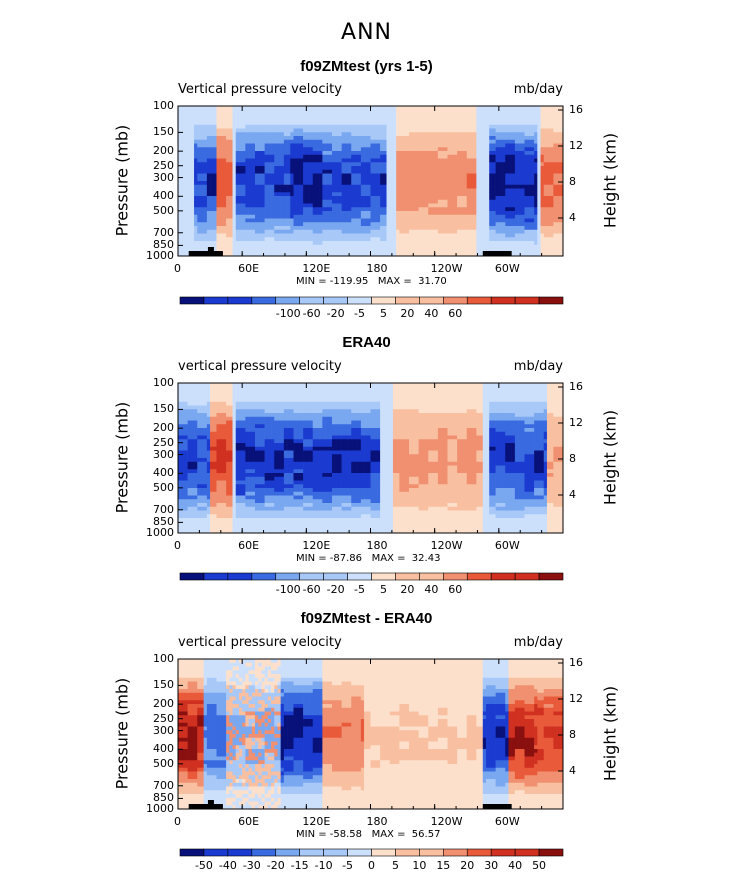 This screenshot has height=872, width=733. What do you see at coordinates (539, 865) in the screenshot?
I see `colorbar-label: 50` at bounding box center [539, 865].